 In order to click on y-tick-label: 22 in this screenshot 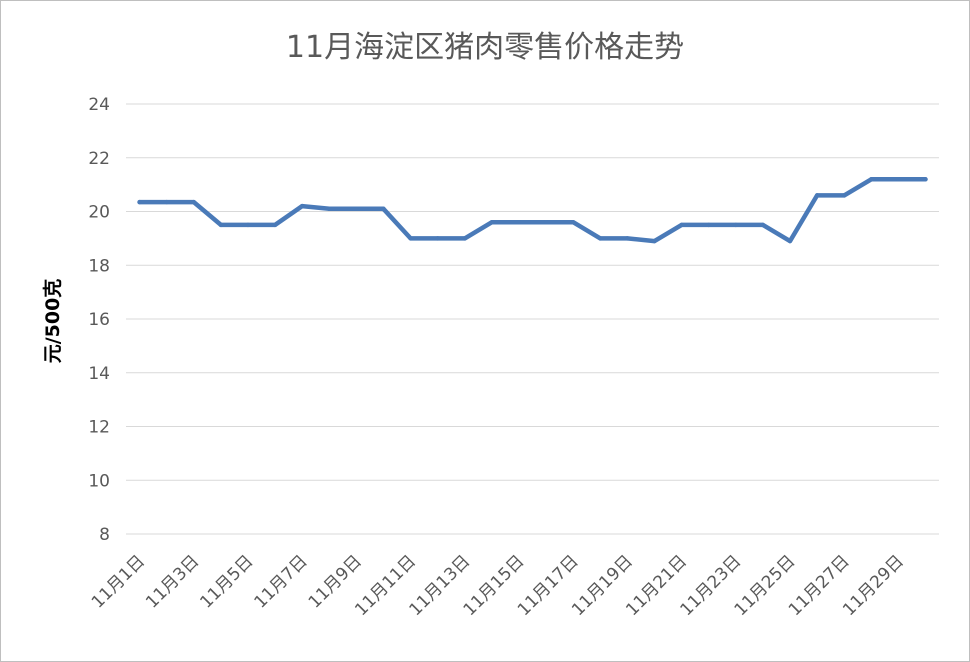, I will do `click(99, 159)`.